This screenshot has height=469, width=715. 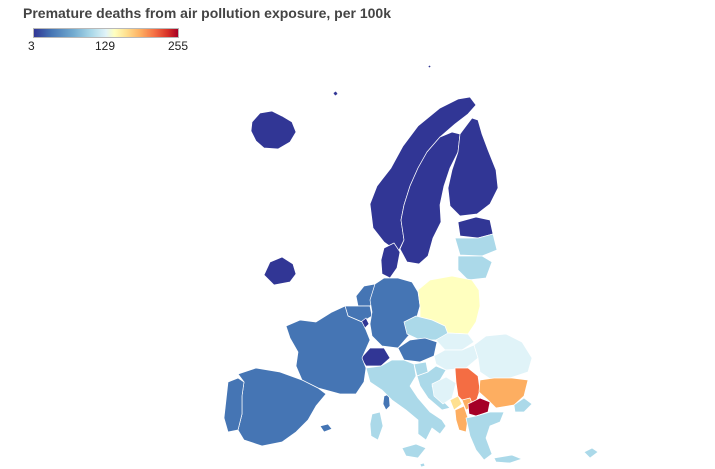 What do you see at coordinates (430, 198) in the screenshot?
I see `region-sweden` at bounding box center [430, 198].